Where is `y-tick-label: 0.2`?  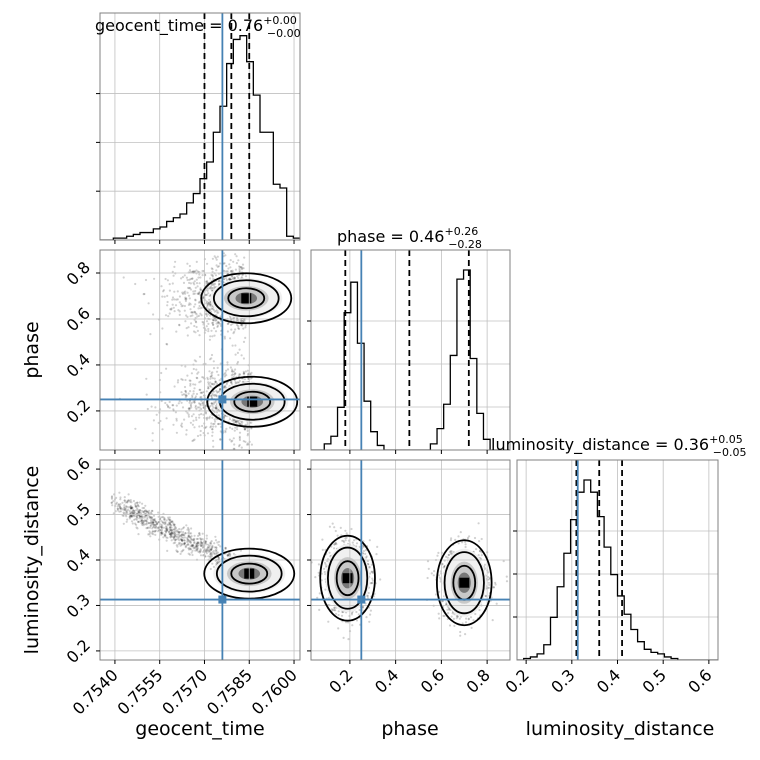
y-tick-label: 0.2 is located at coordinates (78, 411).